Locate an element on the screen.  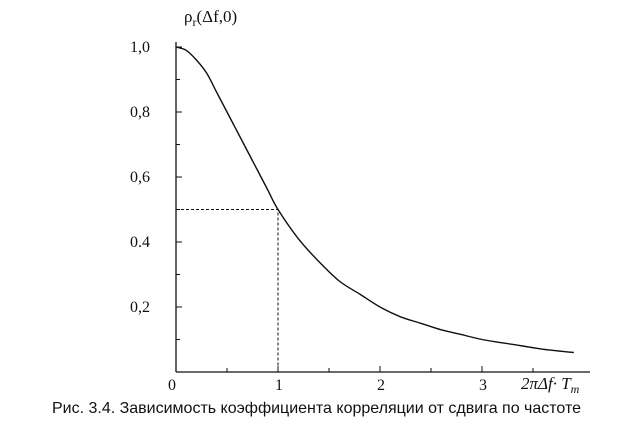
x-axis-label: 2πΔf· Tm is located at coordinates (550, 385).